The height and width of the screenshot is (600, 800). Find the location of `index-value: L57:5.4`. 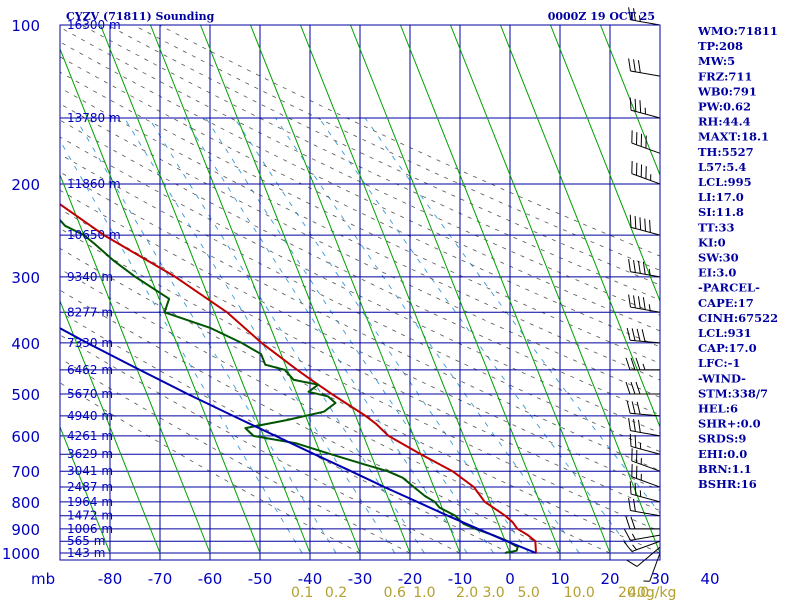

index-value: L57:5.4 is located at coordinates (722, 167).